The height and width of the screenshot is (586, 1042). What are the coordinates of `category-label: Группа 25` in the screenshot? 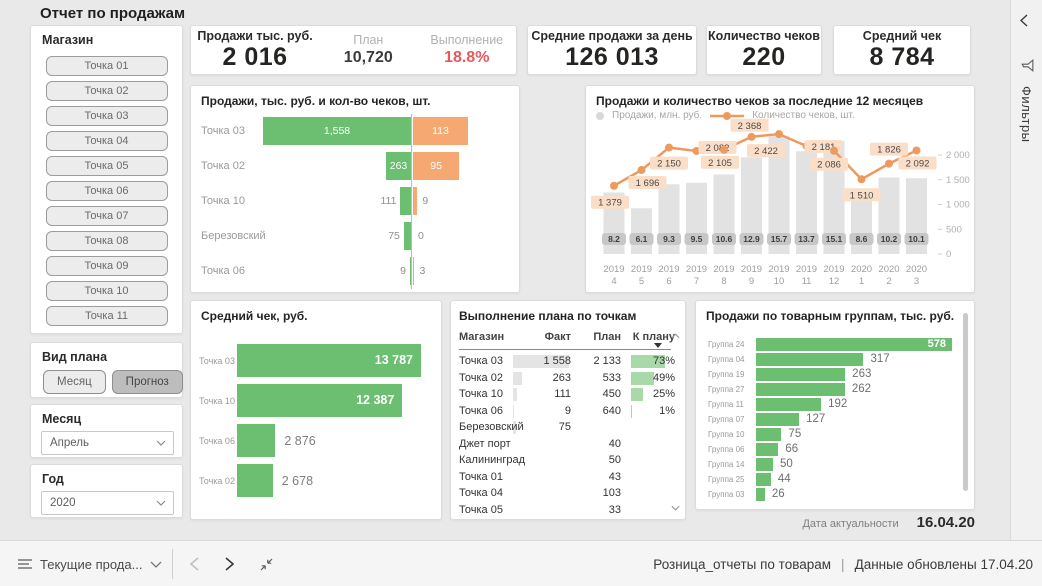 It's located at (726, 479).